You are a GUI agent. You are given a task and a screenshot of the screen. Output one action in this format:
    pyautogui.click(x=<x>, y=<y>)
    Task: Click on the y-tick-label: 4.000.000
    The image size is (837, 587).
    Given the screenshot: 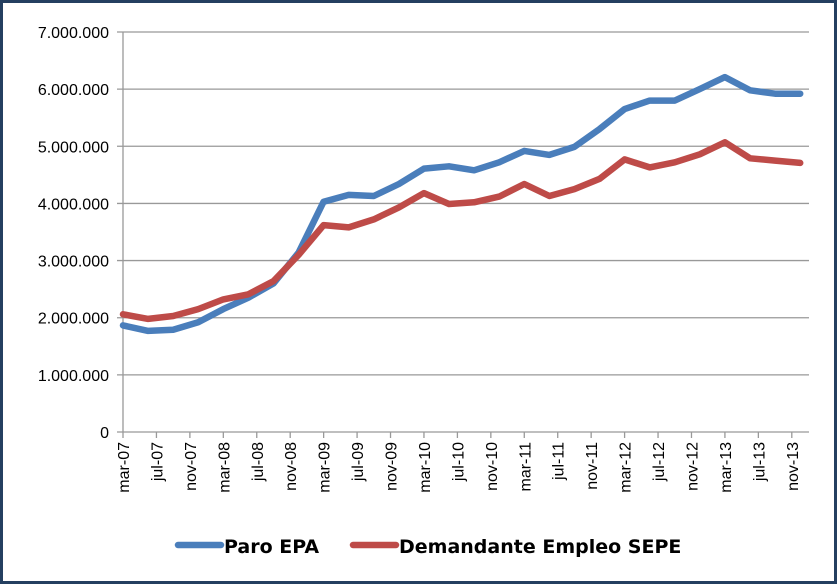 What is the action you would take?
    pyautogui.click(x=73, y=204)
    